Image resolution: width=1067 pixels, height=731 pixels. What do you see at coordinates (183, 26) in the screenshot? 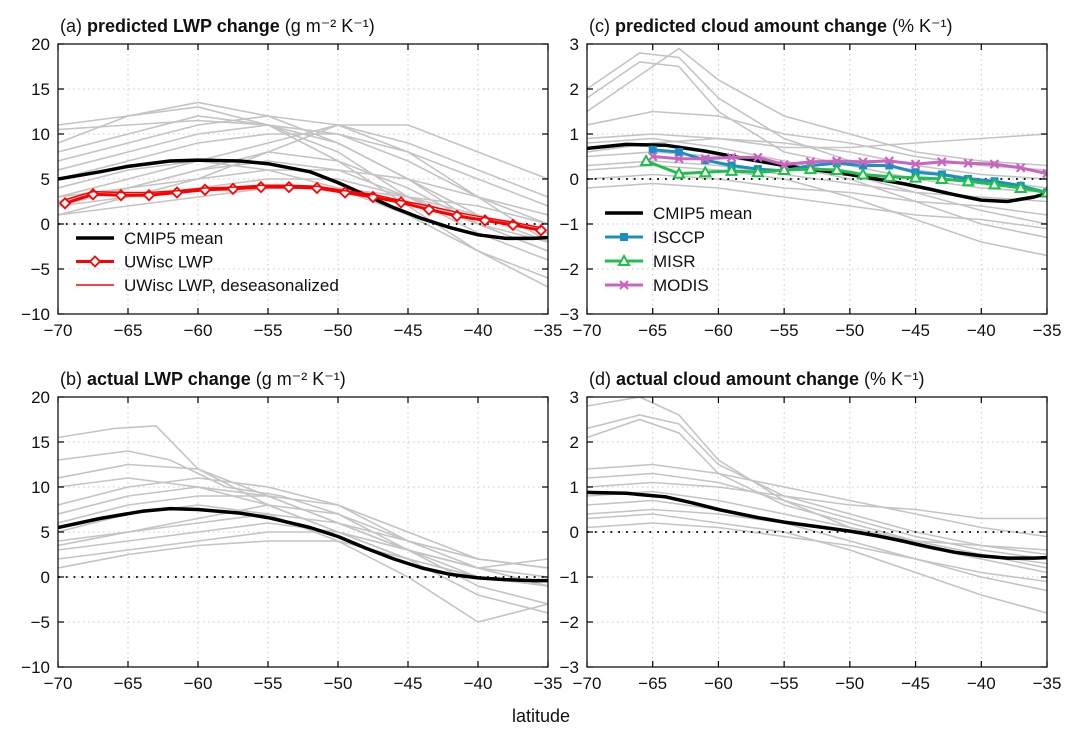
I see `panel-title-main: predicted LWP change` at bounding box center [183, 26].